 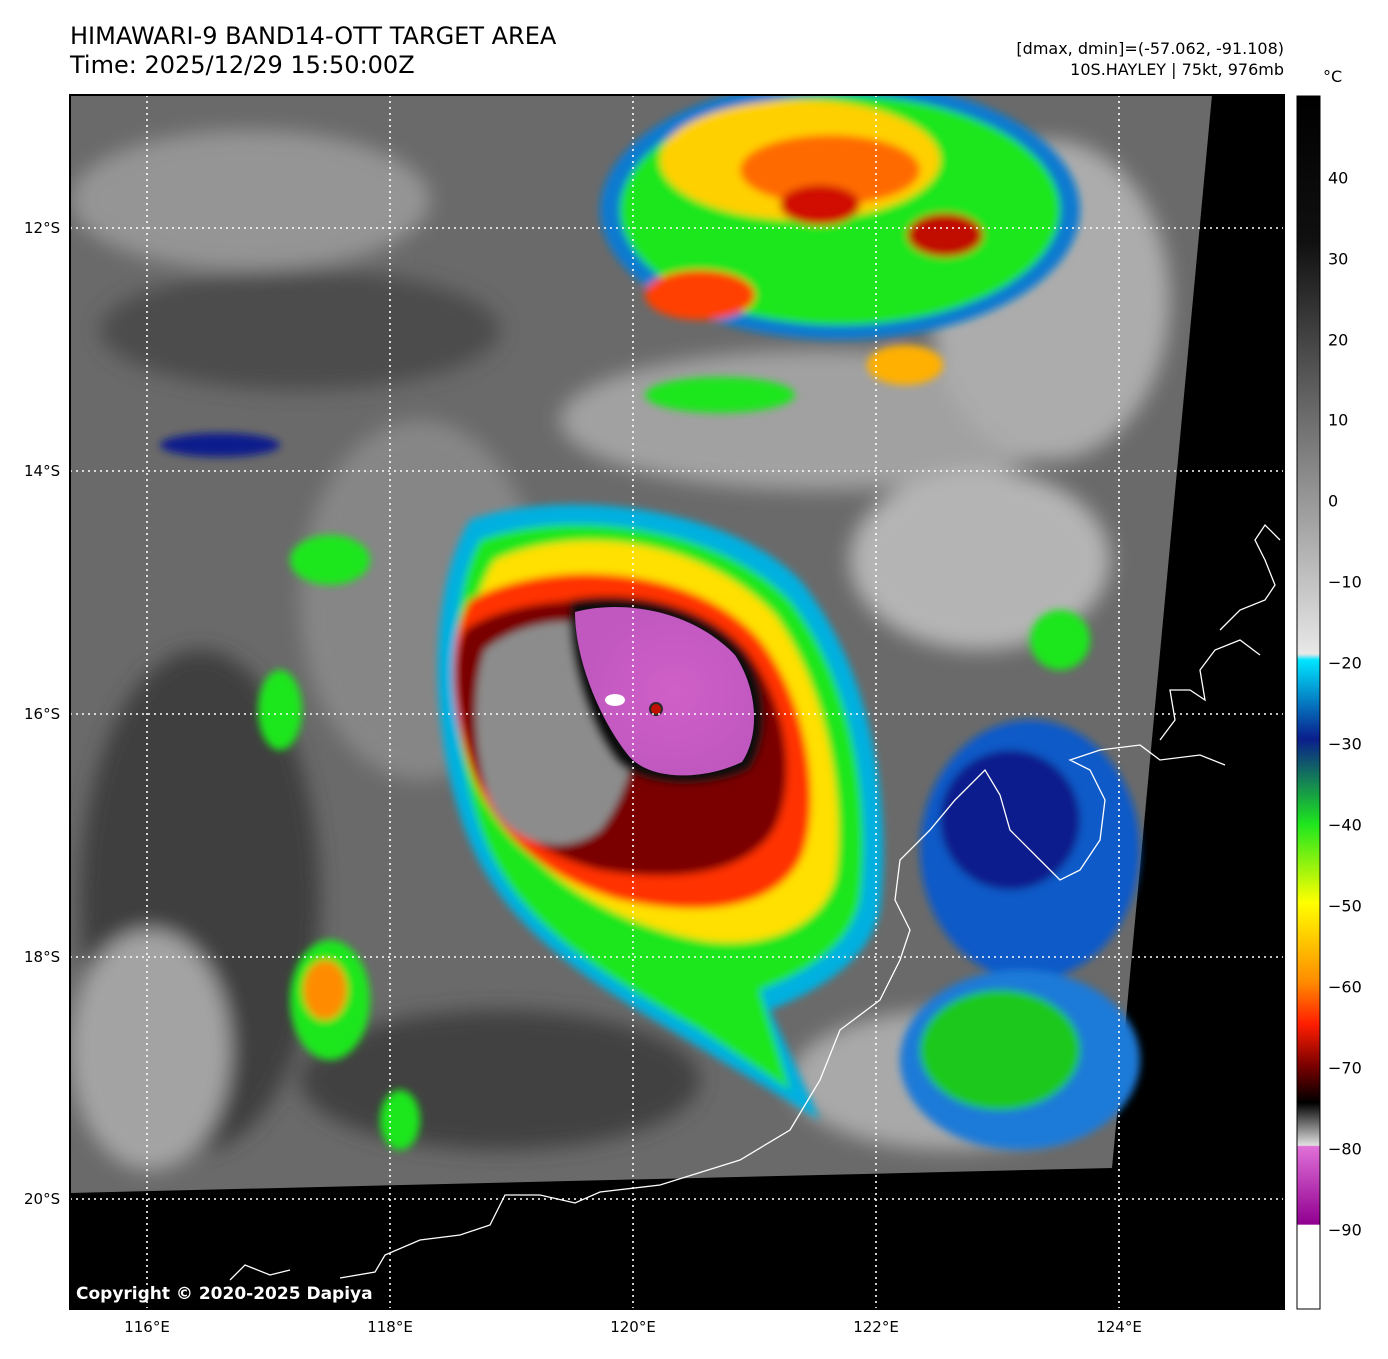 What do you see at coordinates (1345, 582) in the screenshot?
I see `colorbar-tick: −10` at bounding box center [1345, 582].